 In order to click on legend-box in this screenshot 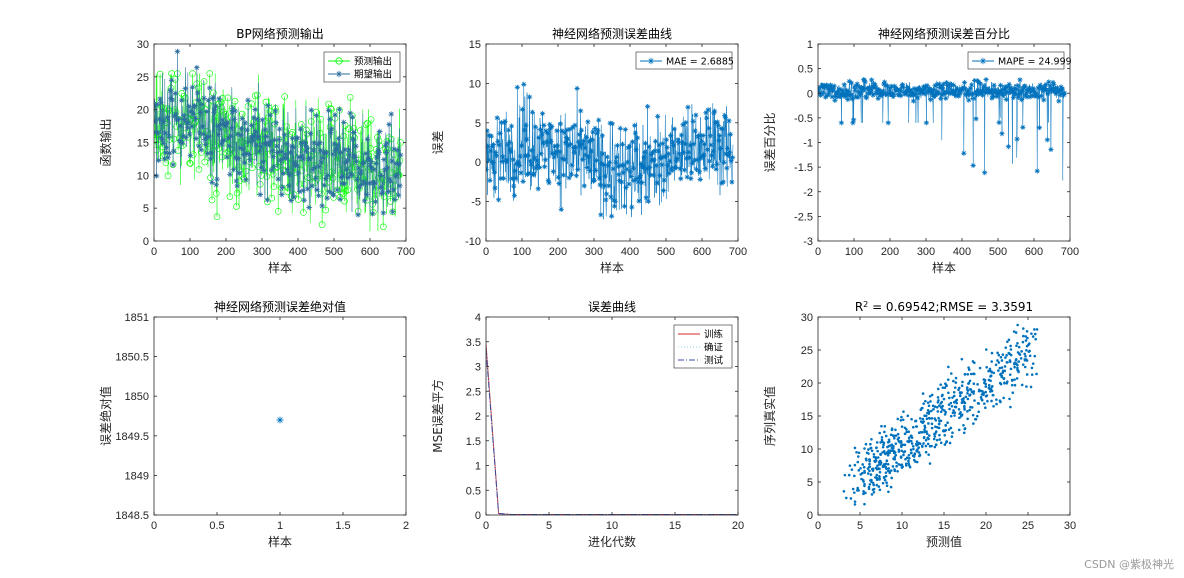, I will do `click(362, 67)`.